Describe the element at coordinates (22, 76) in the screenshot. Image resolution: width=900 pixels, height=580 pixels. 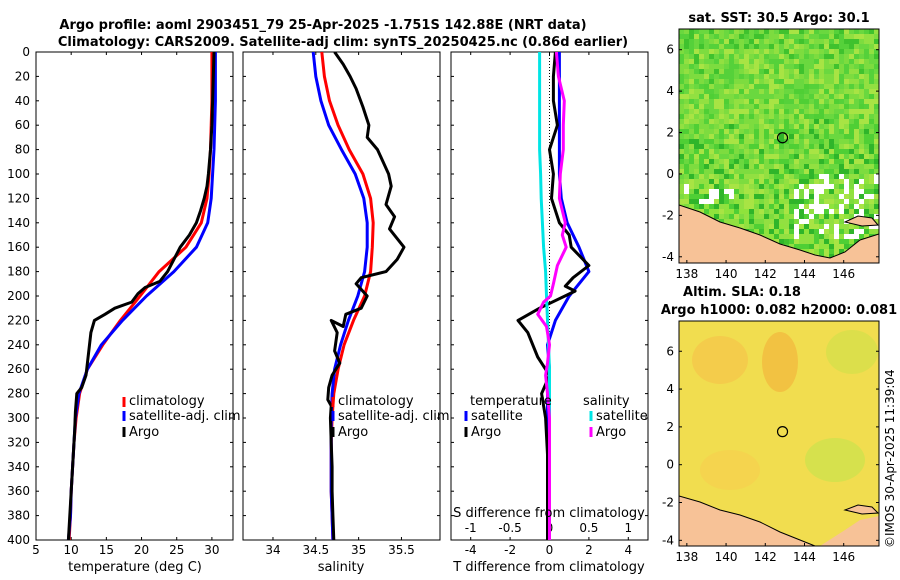
I see `depth-tick-label: 20` at that location.